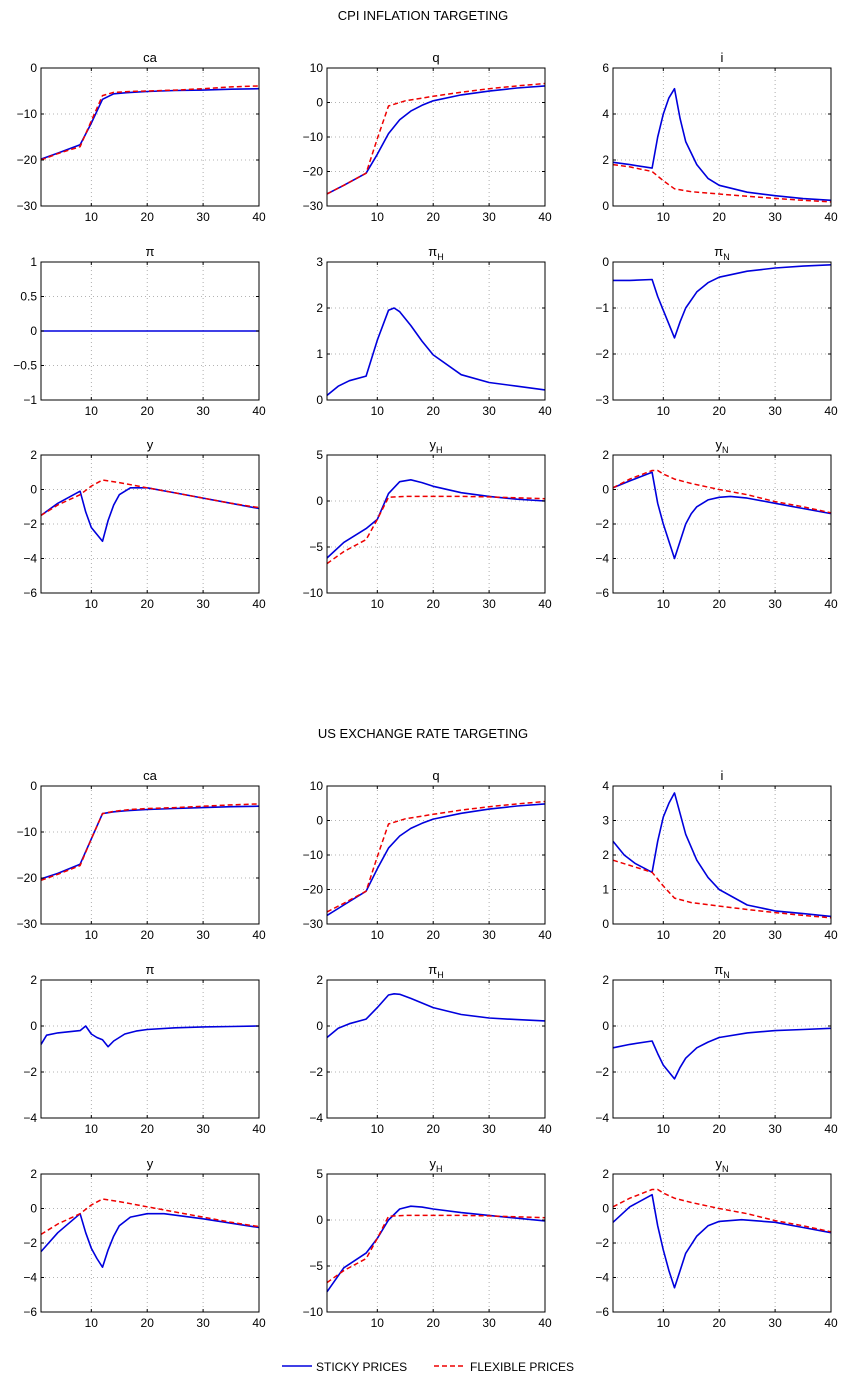 The image size is (845, 1388). I want to click on subplot: 10 20 30 40 −6 −4 −2 0 2 yN, so click(716, 524).